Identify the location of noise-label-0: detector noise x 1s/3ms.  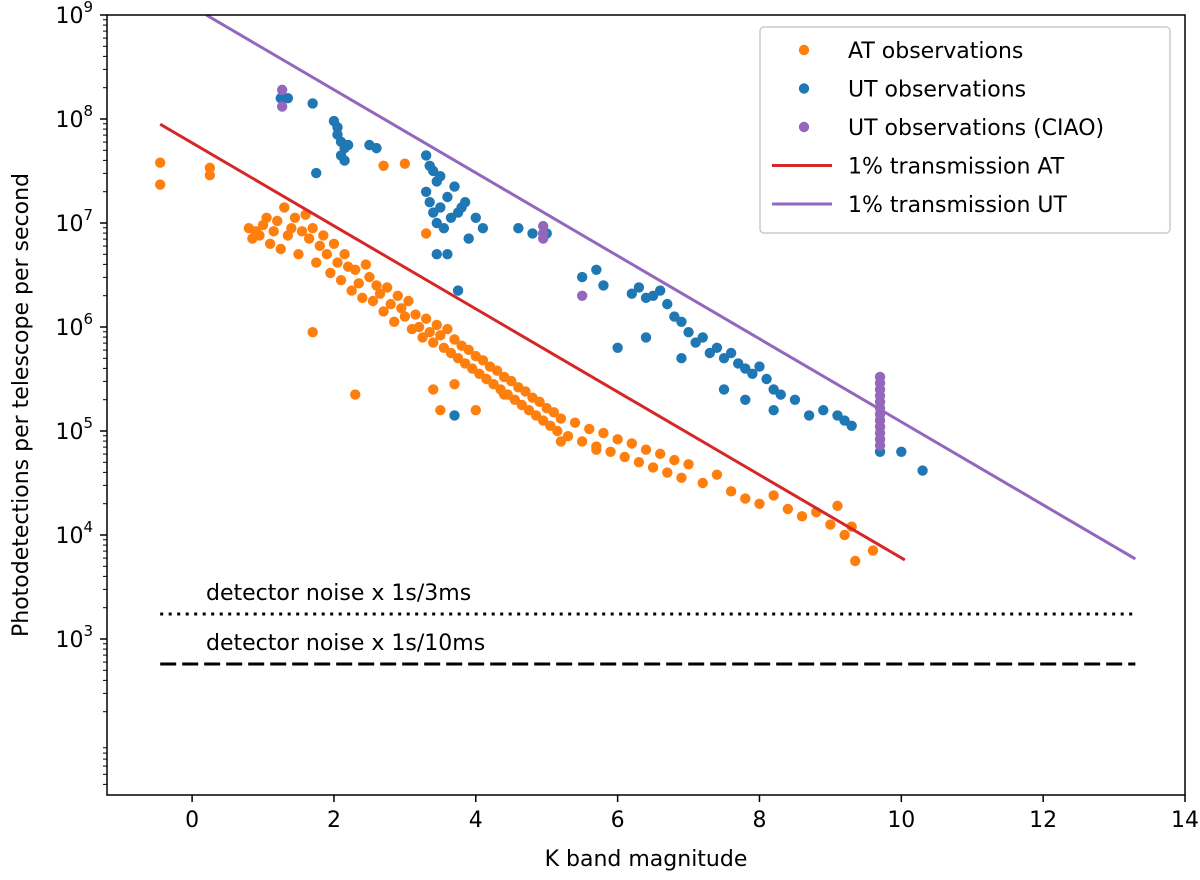
(338, 593).